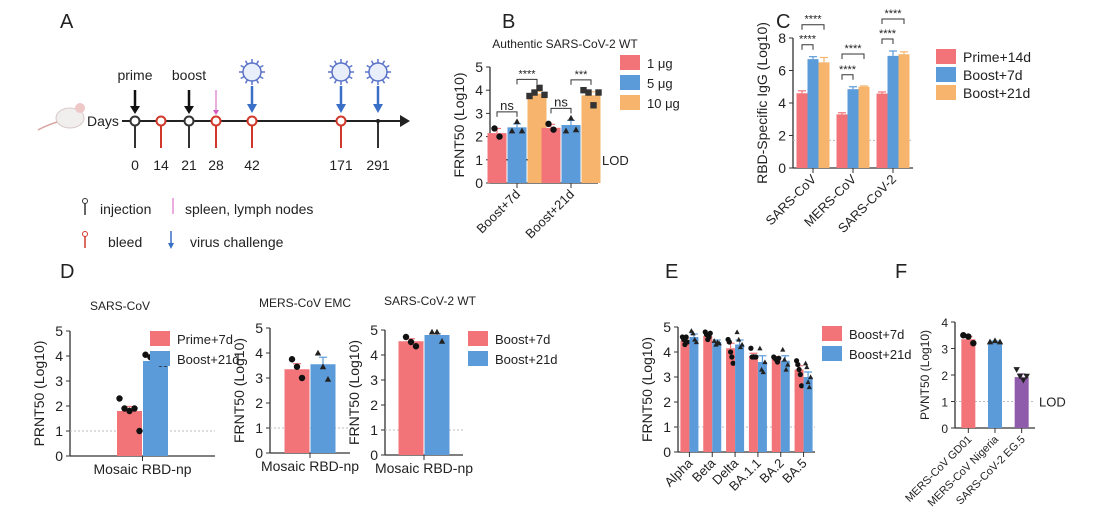 This screenshot has height=518, width=1093. I want to click on panel-letter: B, so click(508, 22).